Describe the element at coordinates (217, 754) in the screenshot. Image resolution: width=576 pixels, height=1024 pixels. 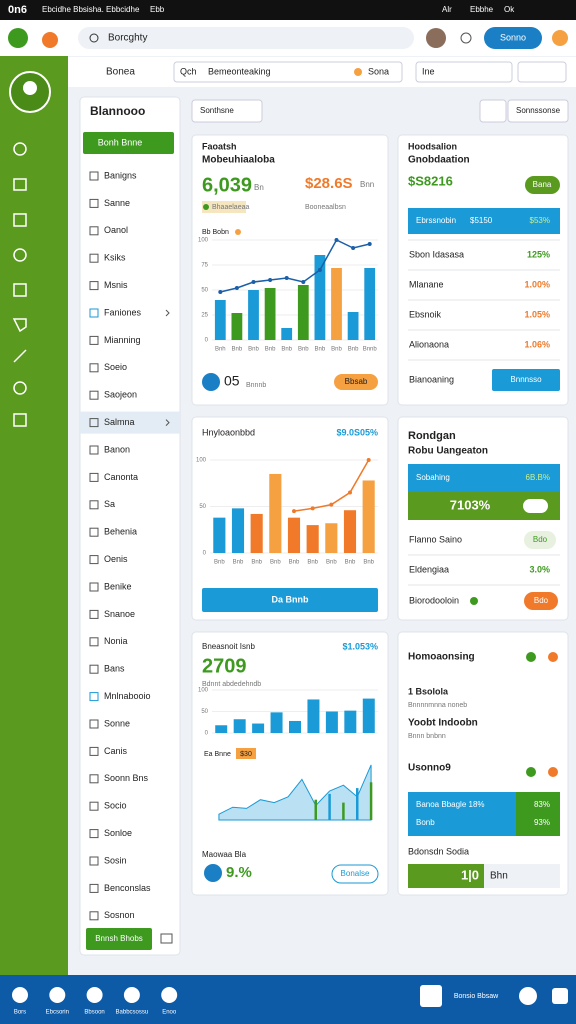
I see `legend: Ea Bnne` at that location.